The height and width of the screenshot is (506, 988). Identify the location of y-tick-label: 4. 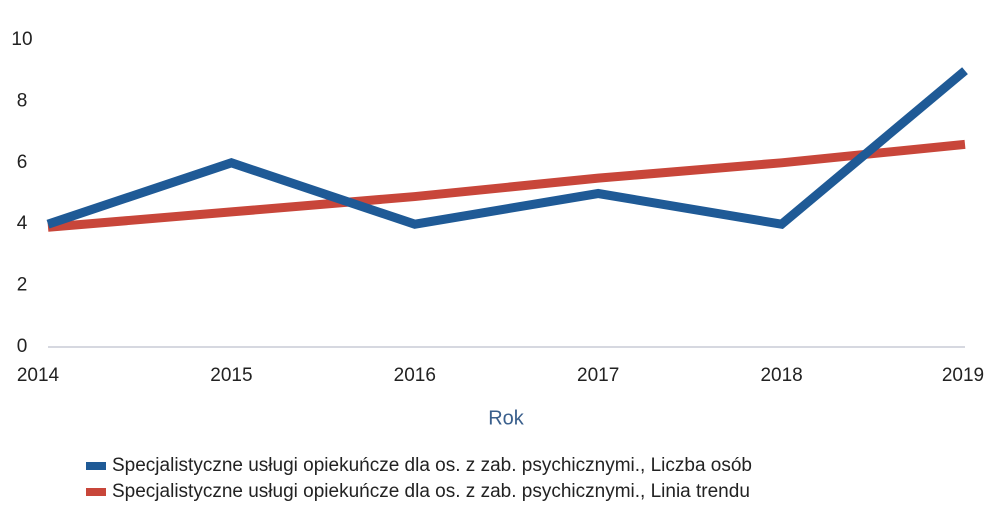
(22, 223).